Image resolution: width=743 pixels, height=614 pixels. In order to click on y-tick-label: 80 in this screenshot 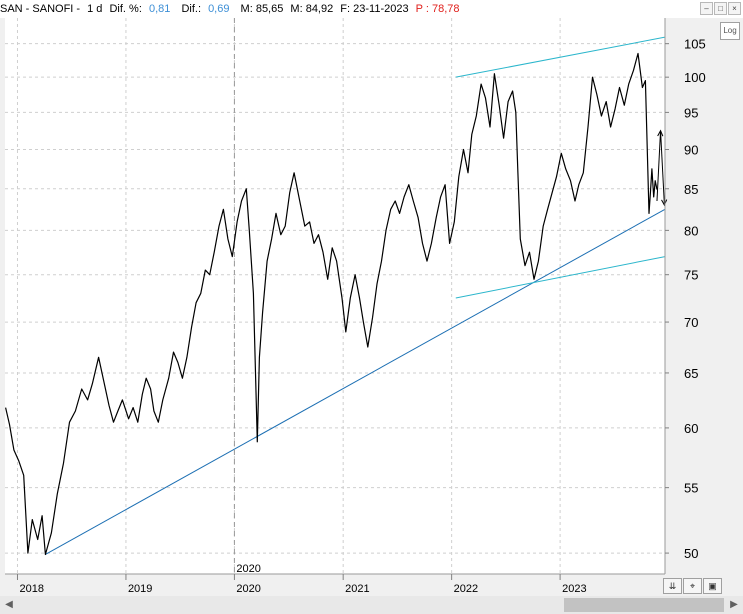, I will do `click(691, 230)`.